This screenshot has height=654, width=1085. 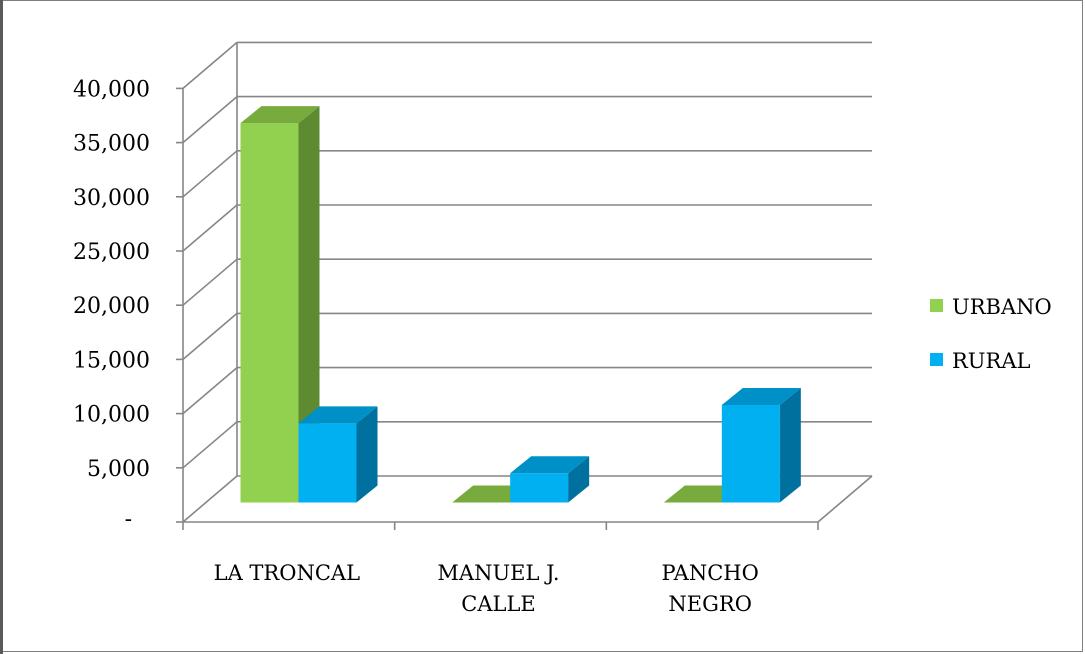 What do you see at coordinates (128, 519) in the screenshot?
I see `y-tick-label: -` at bounding box center [128, 519].